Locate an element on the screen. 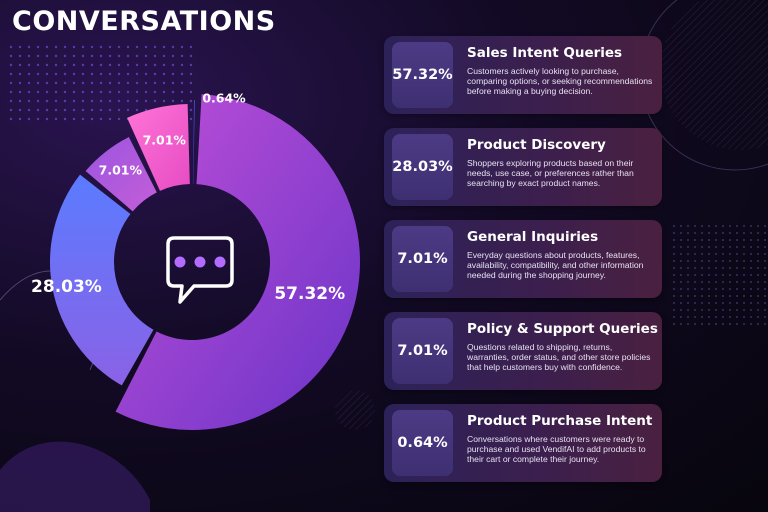 The image size is (768, 512). slice-label: 57.32% is located at coordinates (309, 294).